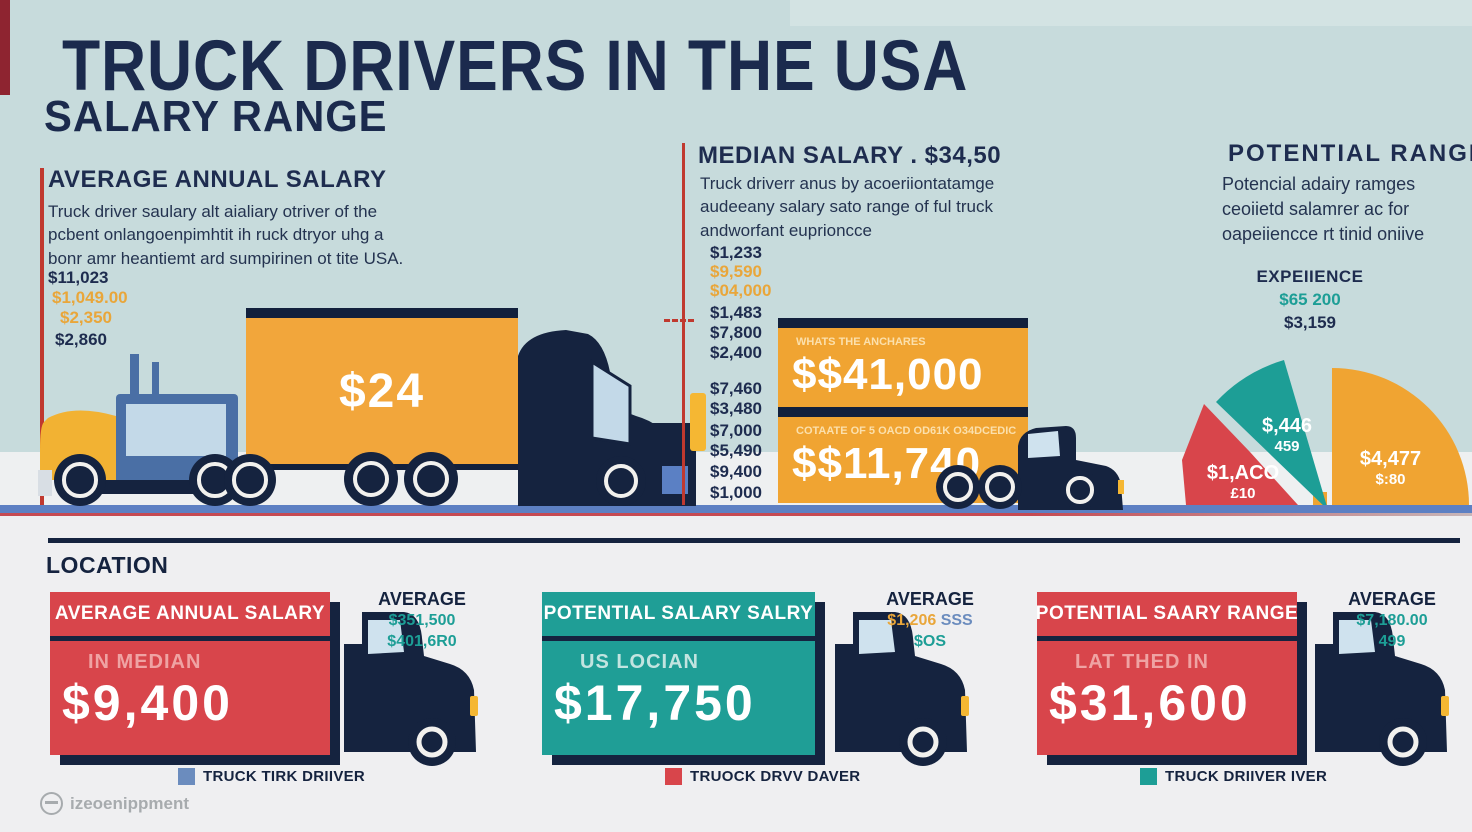 The height and width of the screenshot is (832, 1472). I want to click on salary-block-value: $$41,000, so click(888, 374).